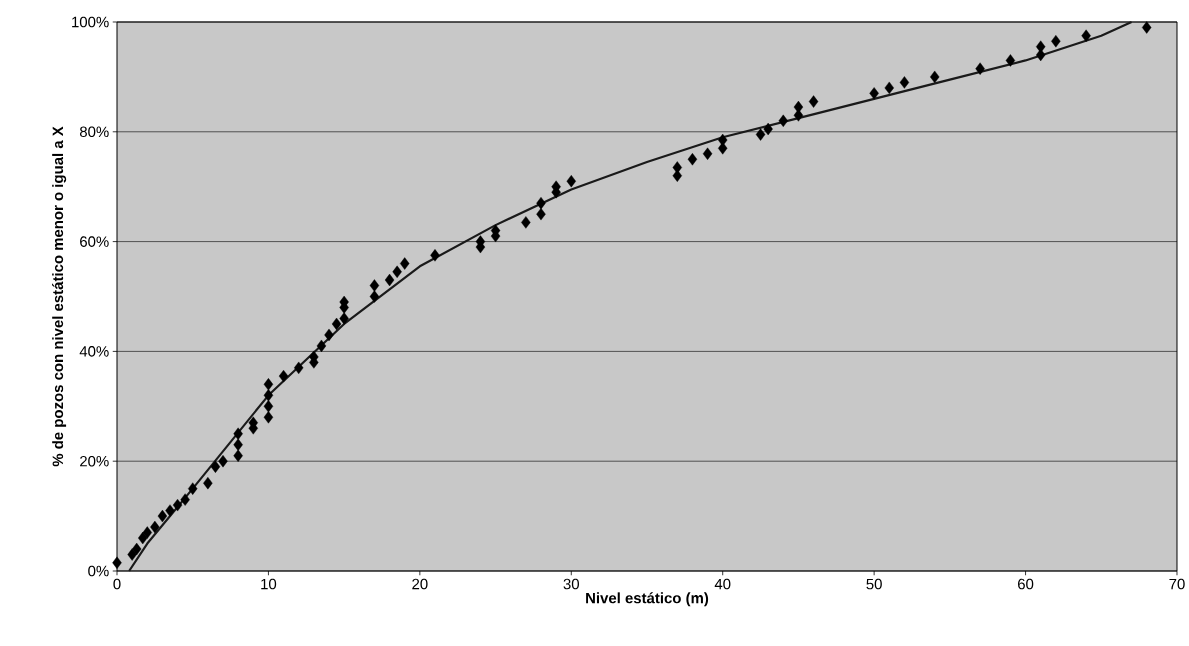 Image resolution: width=1189 pixels, height=646 pixels. What do you see at coordinates (59, 296) in the screenshot?
I see `y-axis-title: % de pozos con nivel estático menor o igual a X` at bounding box center [59, 296].